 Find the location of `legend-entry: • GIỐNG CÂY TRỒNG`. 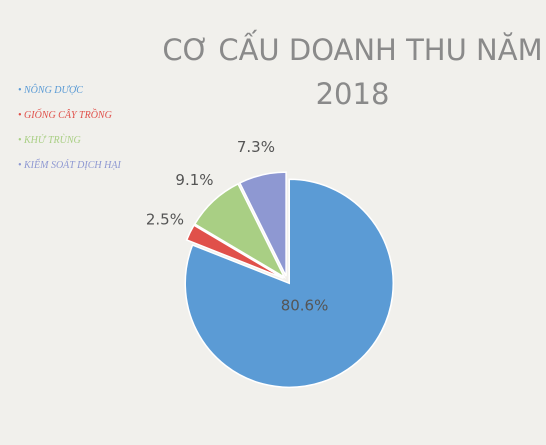

legend-entry: • GIỐNG CÂY TRỒNG is located at coordinates (83, 115).